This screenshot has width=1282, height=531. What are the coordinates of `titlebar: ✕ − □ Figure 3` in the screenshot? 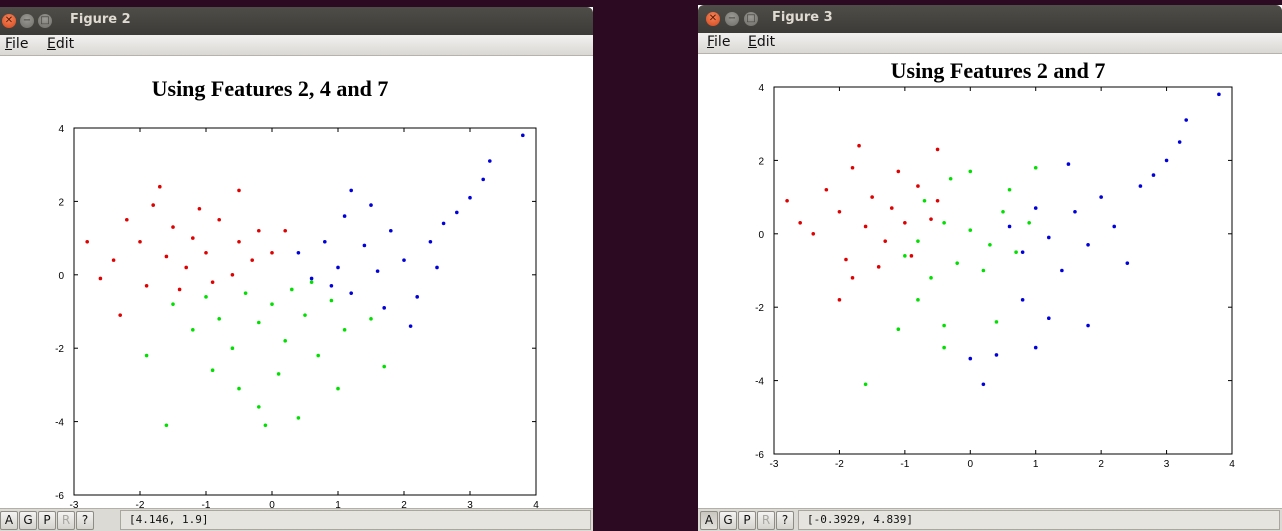 It's located at (990, 19).